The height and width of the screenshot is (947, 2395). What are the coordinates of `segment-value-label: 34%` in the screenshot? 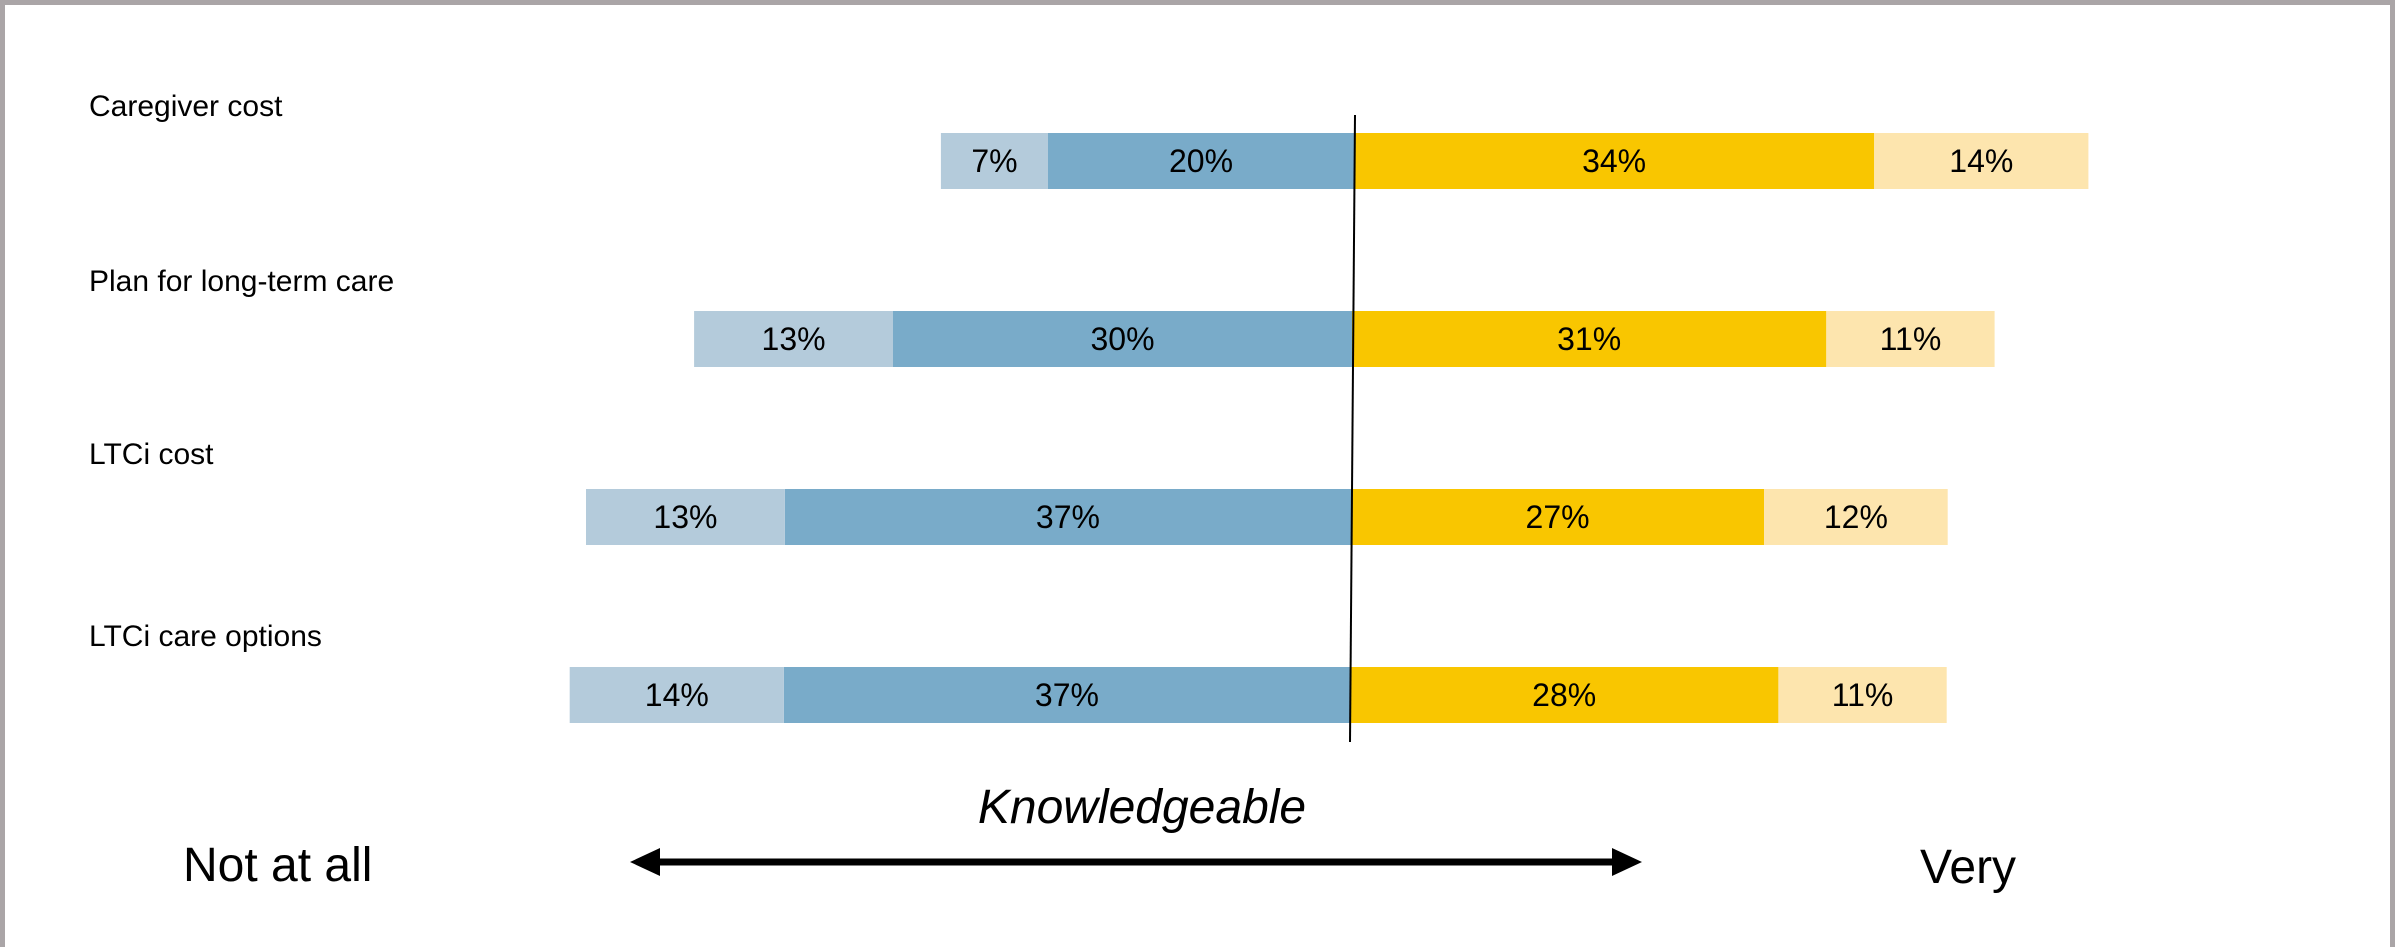 It's located at (1614, 161).